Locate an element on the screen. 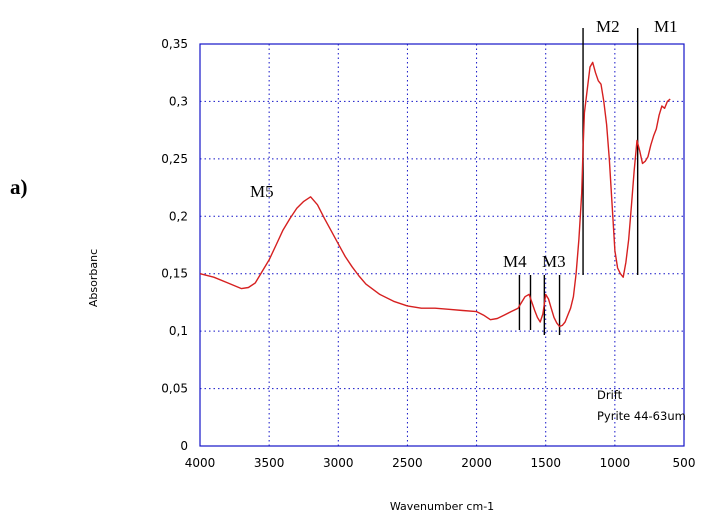  x-axis-label: Wavenumber cm-1 is located at coordinates (442, 506).